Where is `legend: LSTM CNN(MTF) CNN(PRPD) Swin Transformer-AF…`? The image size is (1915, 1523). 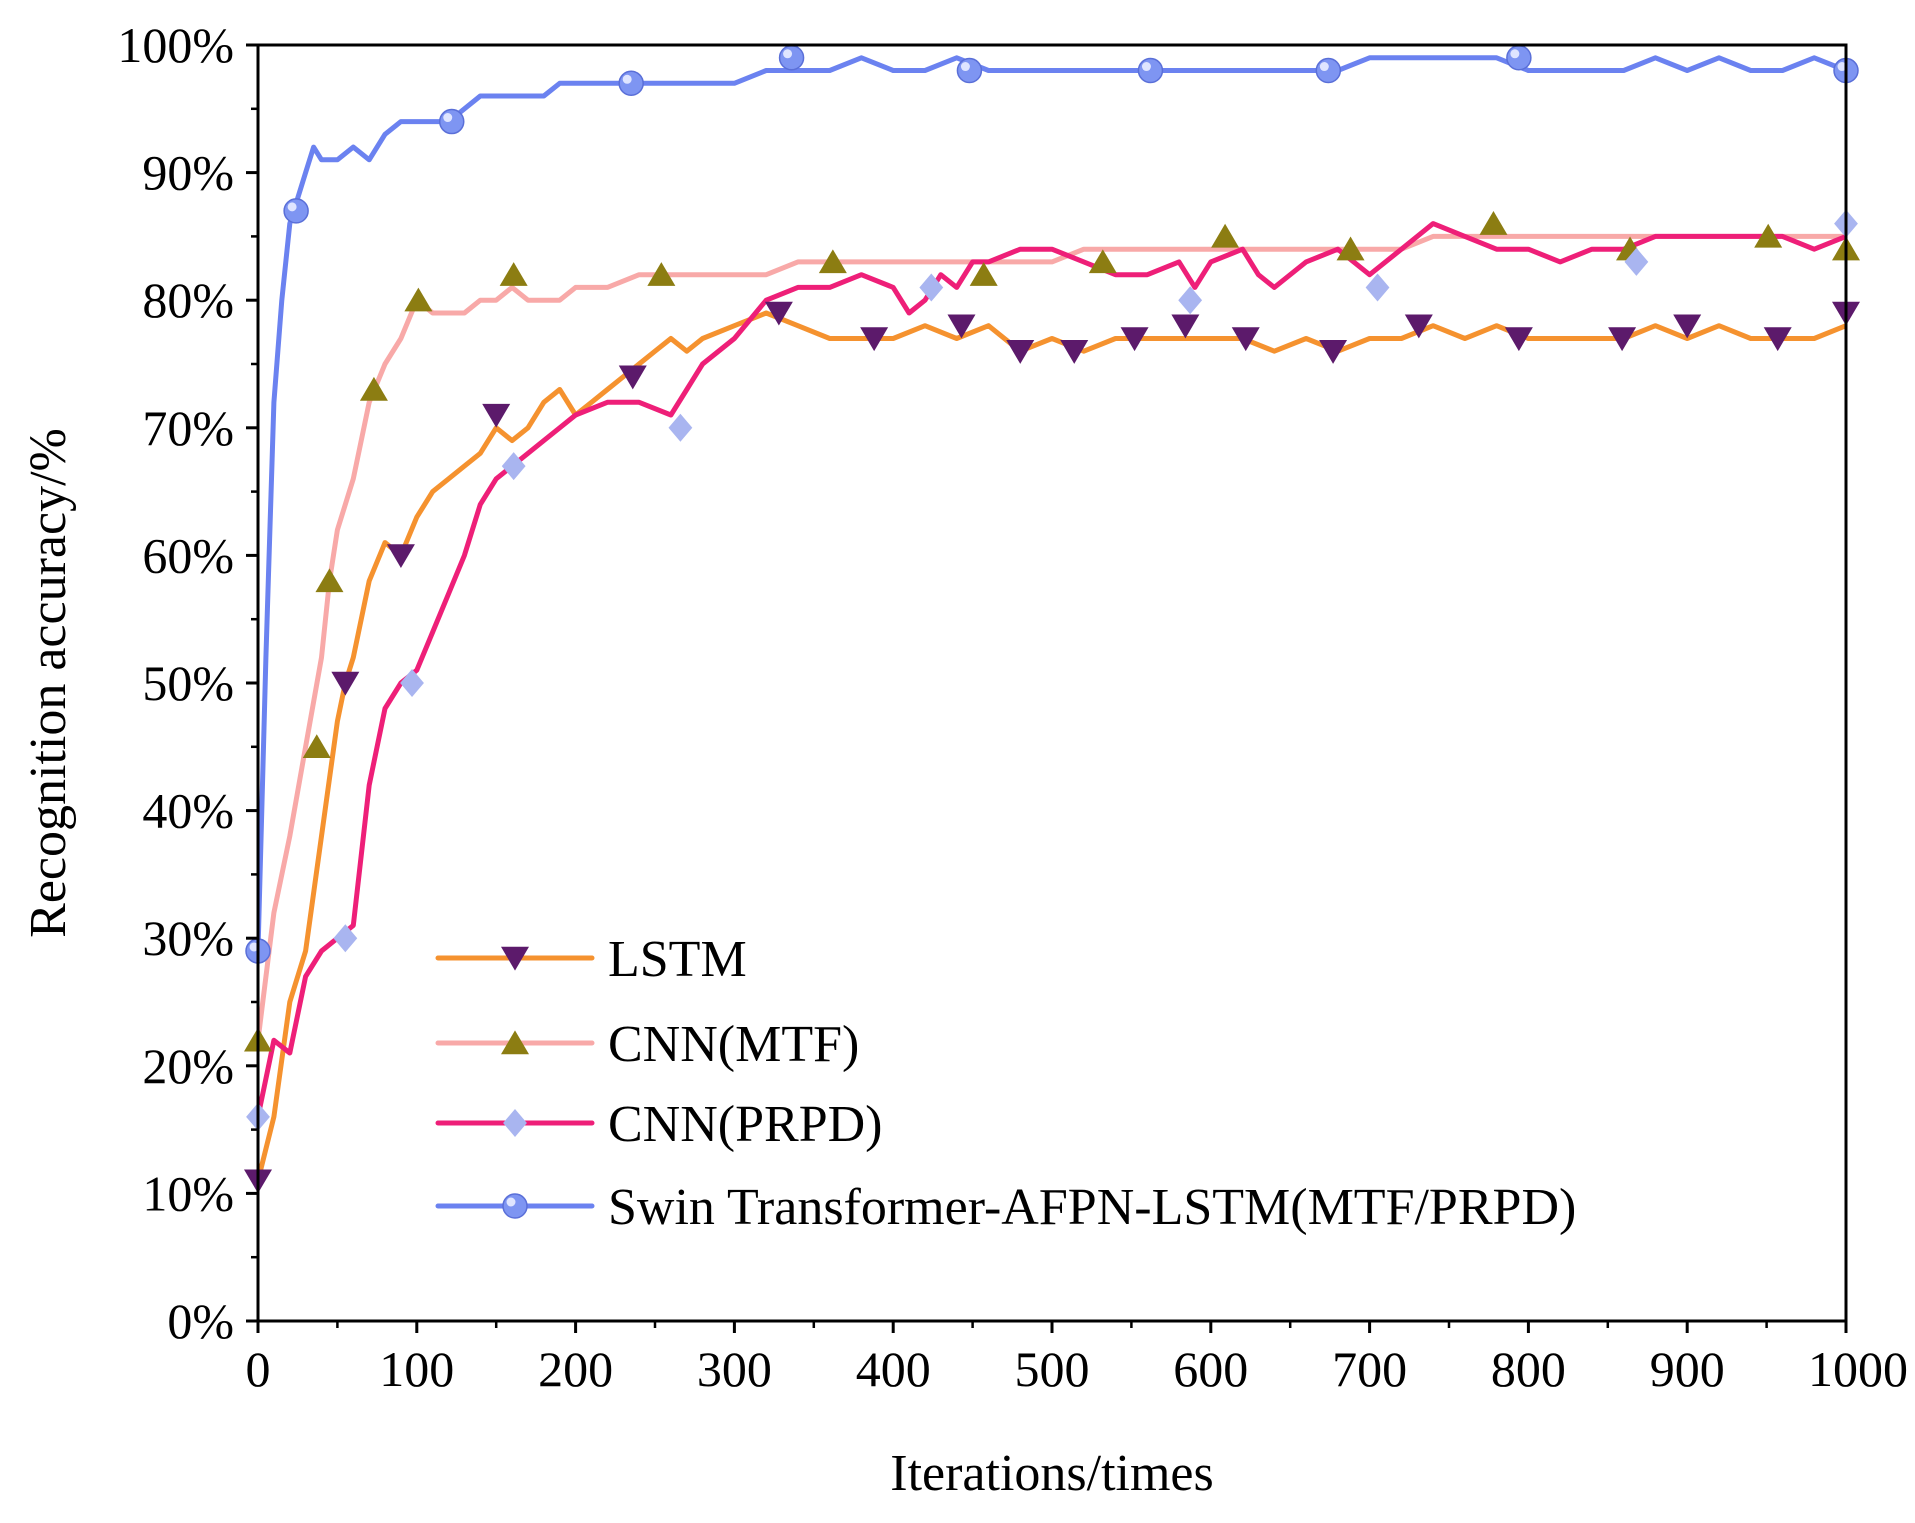 legend: LSTM CNN(MTF) CNN(PRPD) Swin Transformer-AF… is located at coordinates (1005, 1083).